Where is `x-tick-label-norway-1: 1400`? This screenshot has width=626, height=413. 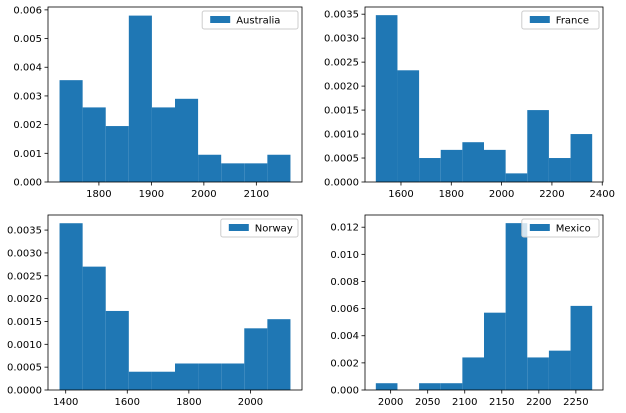
x-tick-label-norway-1: 1400 is located at coordinates (65, 402).